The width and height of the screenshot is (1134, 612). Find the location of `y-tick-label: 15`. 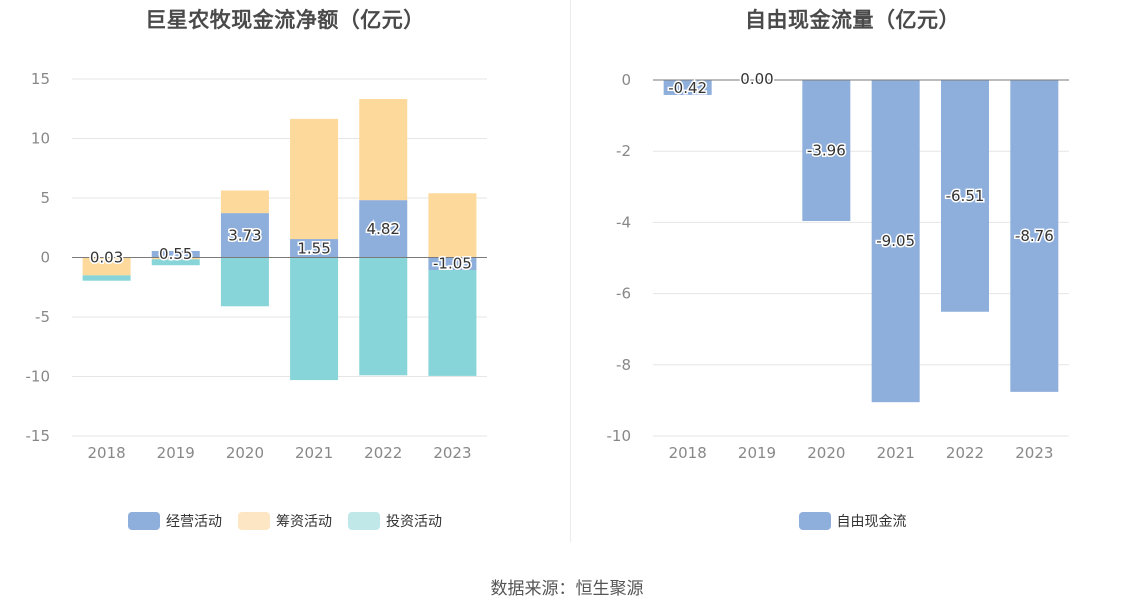

y-tick-label: 15 is located at coordinates (40, 79).